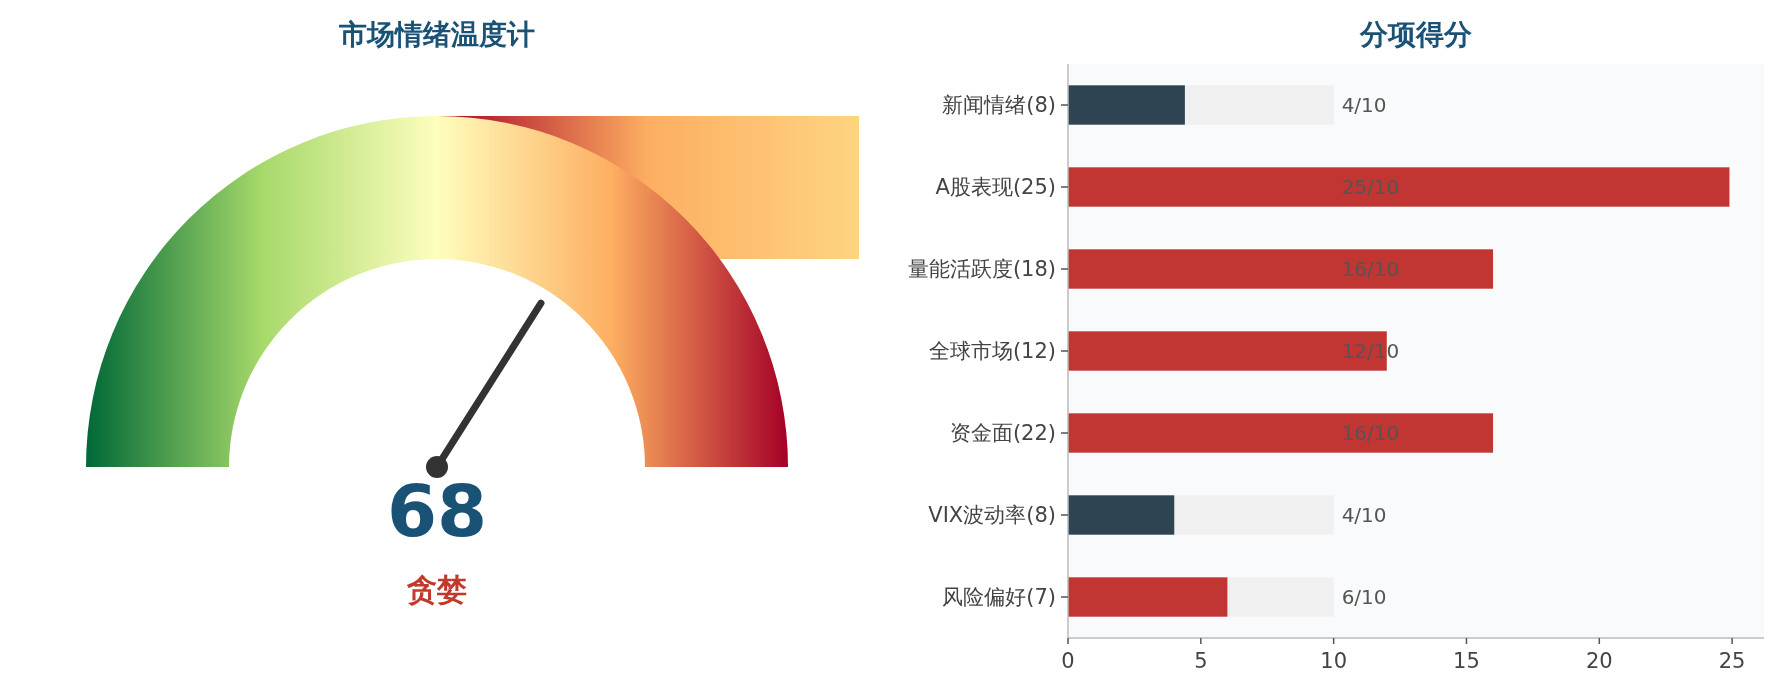 The height and width of the screenshot is (700, 1781). Describe the element at coordinates (437, 511) in the screenshot. I see `data-label: 68` at that location.